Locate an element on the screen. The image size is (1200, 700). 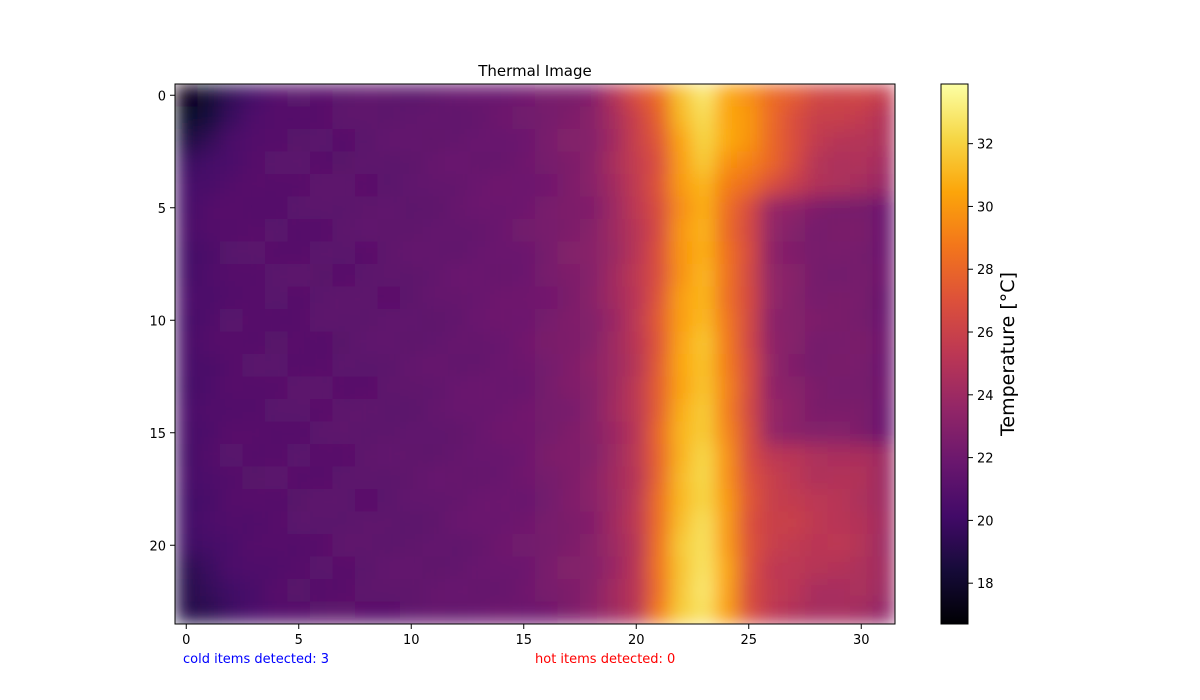
x-axis: 0 5 10 15 20 25 30 is located at coordinates (526, 636).